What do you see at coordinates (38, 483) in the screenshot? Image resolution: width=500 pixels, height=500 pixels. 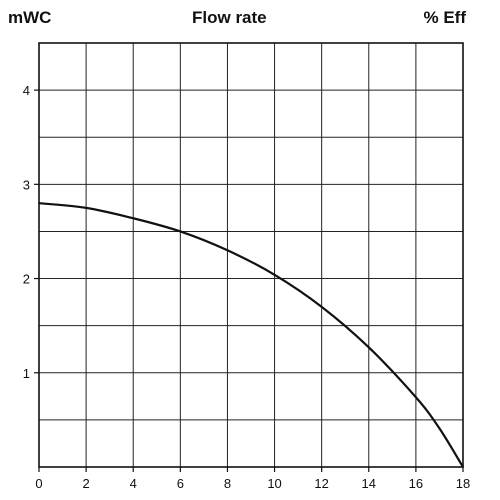 I see `x-tick-label: 0` at bounding box center [38, 483].